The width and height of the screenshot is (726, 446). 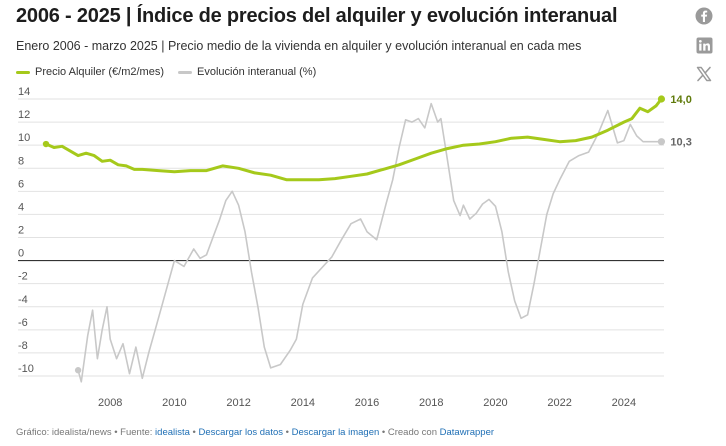 I want to click on x-tick-label: 2014, so click(x=303, y=403).